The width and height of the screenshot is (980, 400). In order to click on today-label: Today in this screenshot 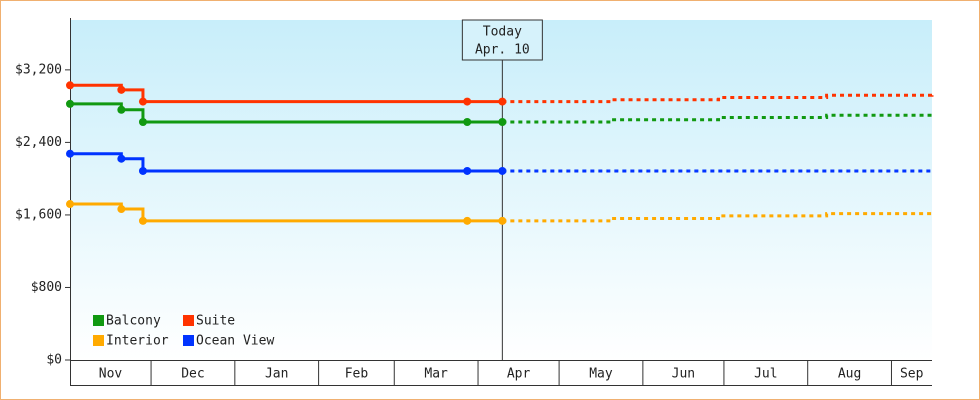, I will do `click(502, 32)`.